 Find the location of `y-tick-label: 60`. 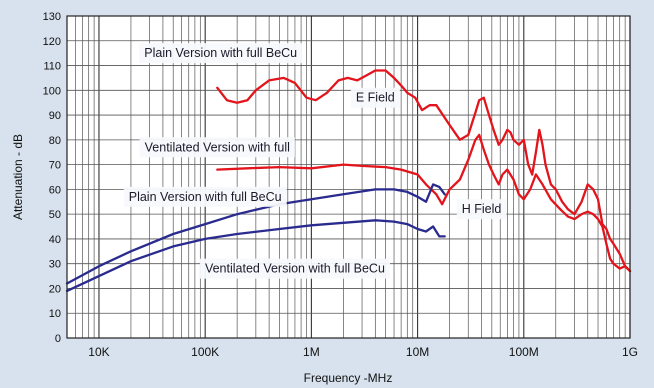

y-tick-label: 60 is located at coordinates (55, 190).